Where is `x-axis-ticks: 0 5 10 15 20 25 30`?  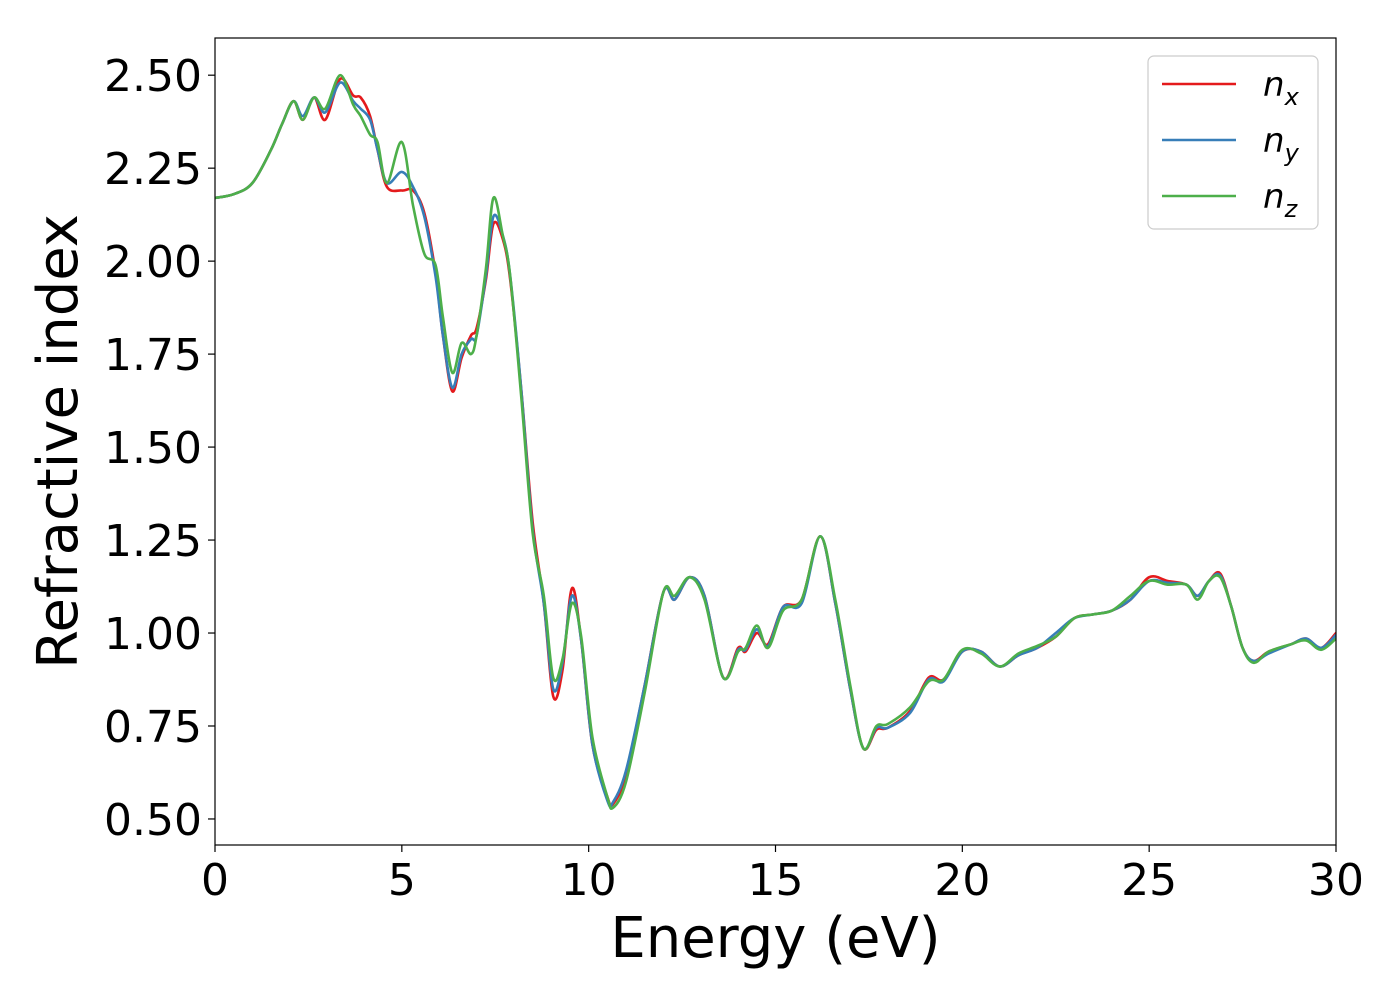 x-axis-ticks: 0 5 10 15 20 25 30 is located at coordinates (782, 875).